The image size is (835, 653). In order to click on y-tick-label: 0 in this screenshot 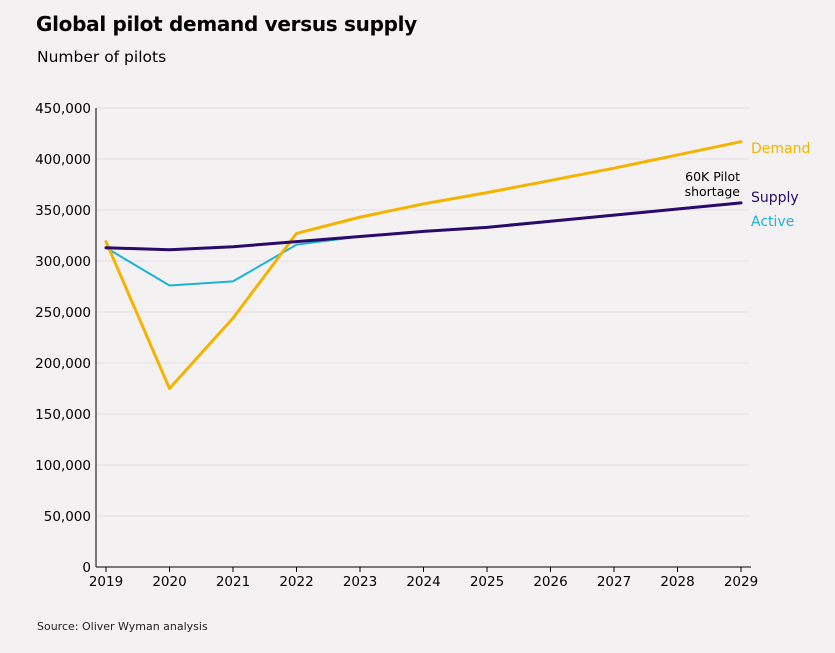, I will do `click(86, 568)`.